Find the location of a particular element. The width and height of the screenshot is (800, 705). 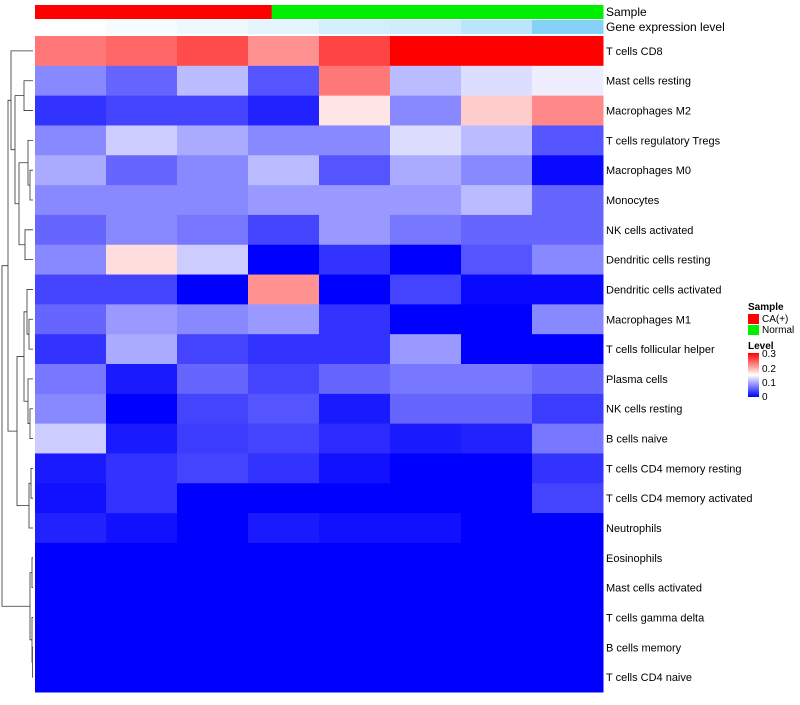

row-label: Macrophages M0 is located at coordinates (648, 171).